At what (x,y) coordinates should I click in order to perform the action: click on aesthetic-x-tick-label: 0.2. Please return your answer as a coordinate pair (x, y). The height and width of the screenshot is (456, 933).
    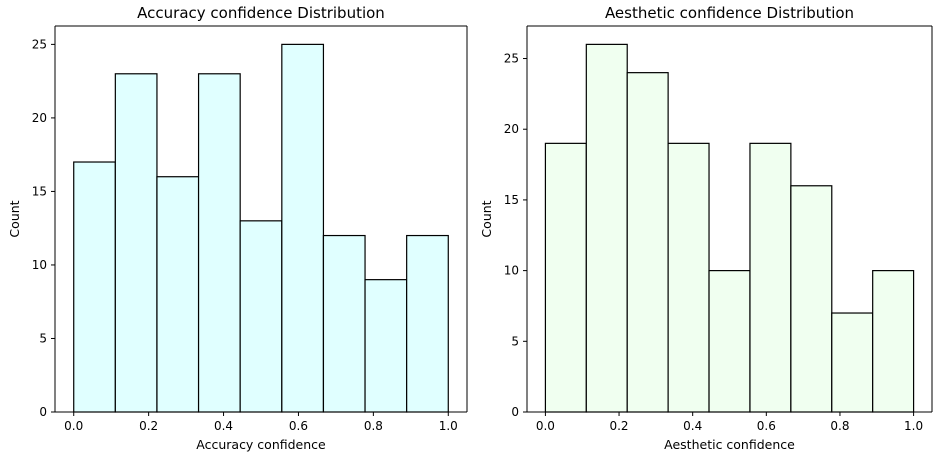
    Looking at the image, I should click on (618, 426).